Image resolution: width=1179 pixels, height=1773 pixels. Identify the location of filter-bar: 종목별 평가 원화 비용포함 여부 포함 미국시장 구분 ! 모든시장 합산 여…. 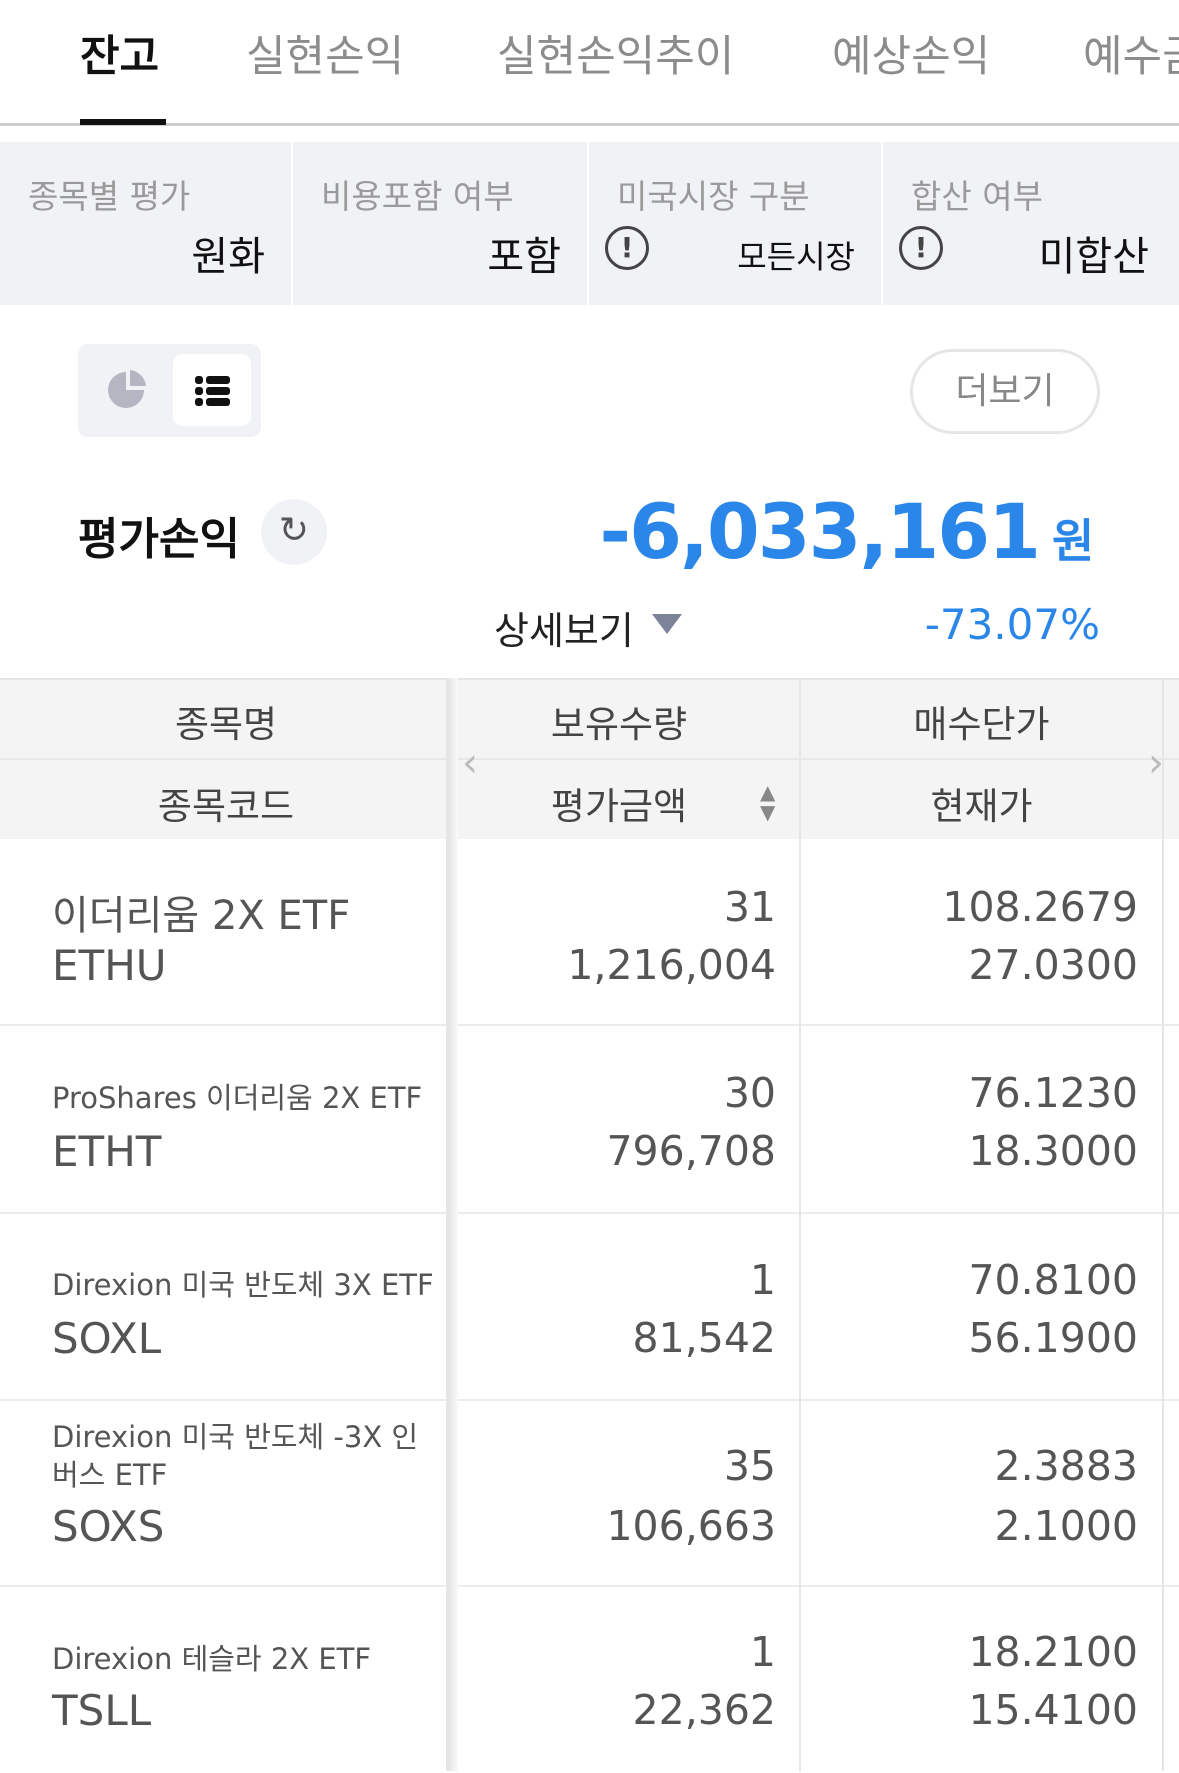
(589, 223).